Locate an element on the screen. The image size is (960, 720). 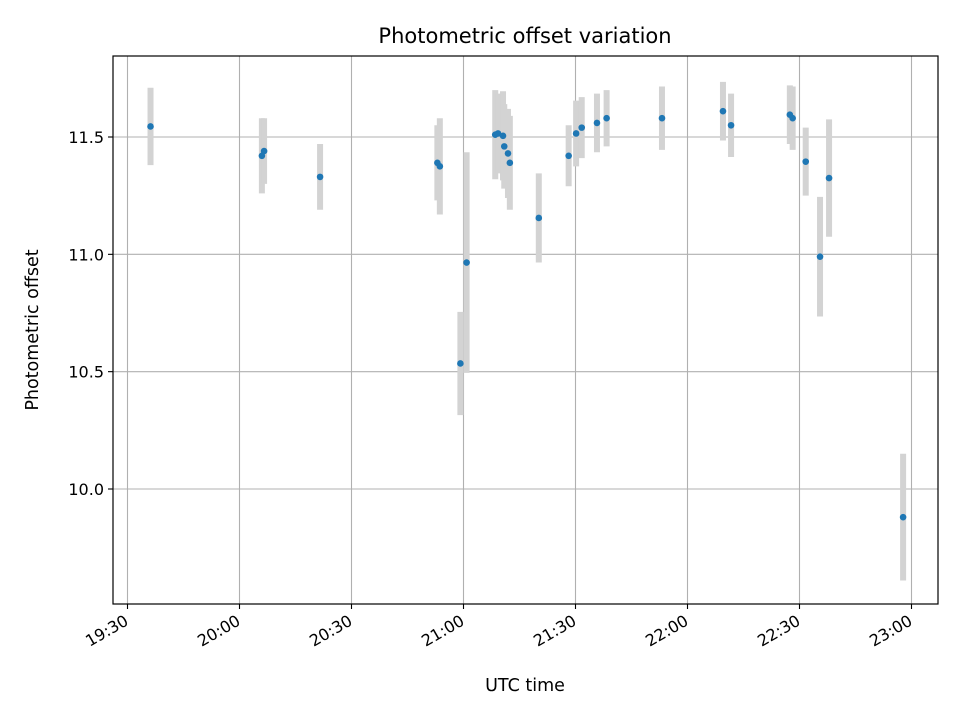
y-tick-label: 11.5 is located at coordinates (86, 137).